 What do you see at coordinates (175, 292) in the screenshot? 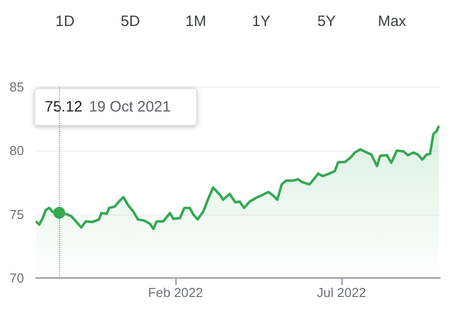
I see `x-tick-label: Feb 2022` at bounding box center [175, 292].